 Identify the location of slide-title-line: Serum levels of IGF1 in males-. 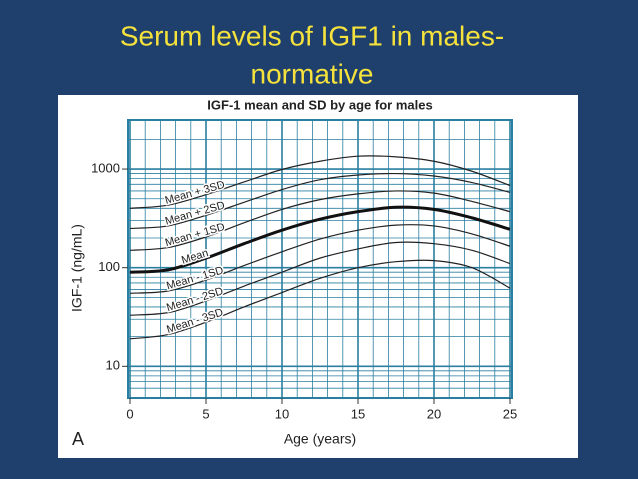
(312, 35).